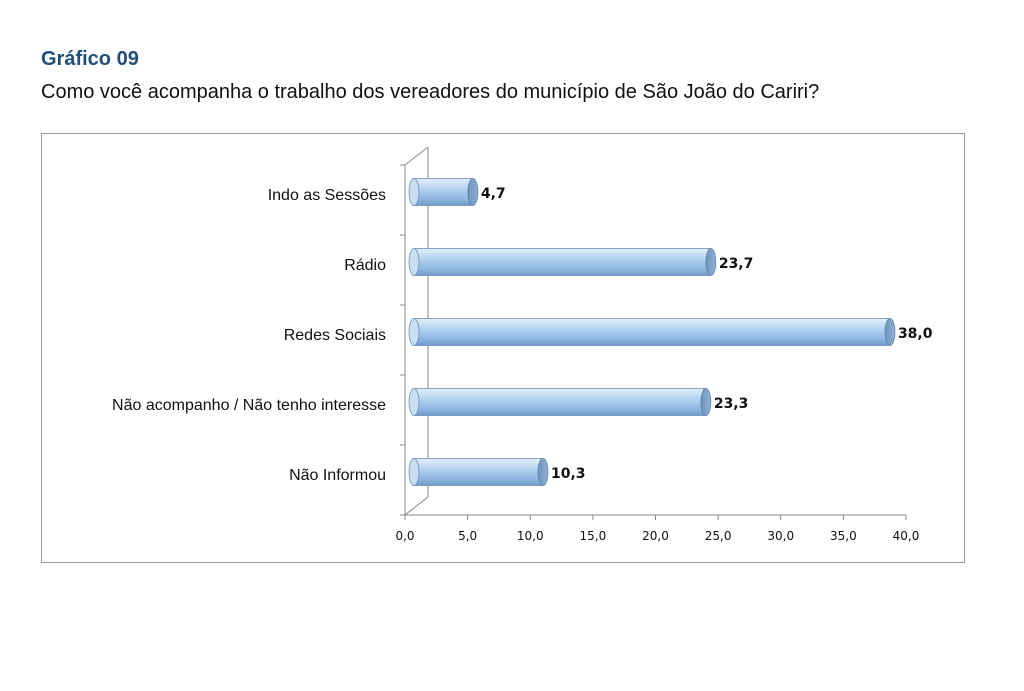 The height and width of the screenshot is (691, 1024). Describe the element at coordinates (416, 156) in the screenshot. I see `top-depth-line` at that location.